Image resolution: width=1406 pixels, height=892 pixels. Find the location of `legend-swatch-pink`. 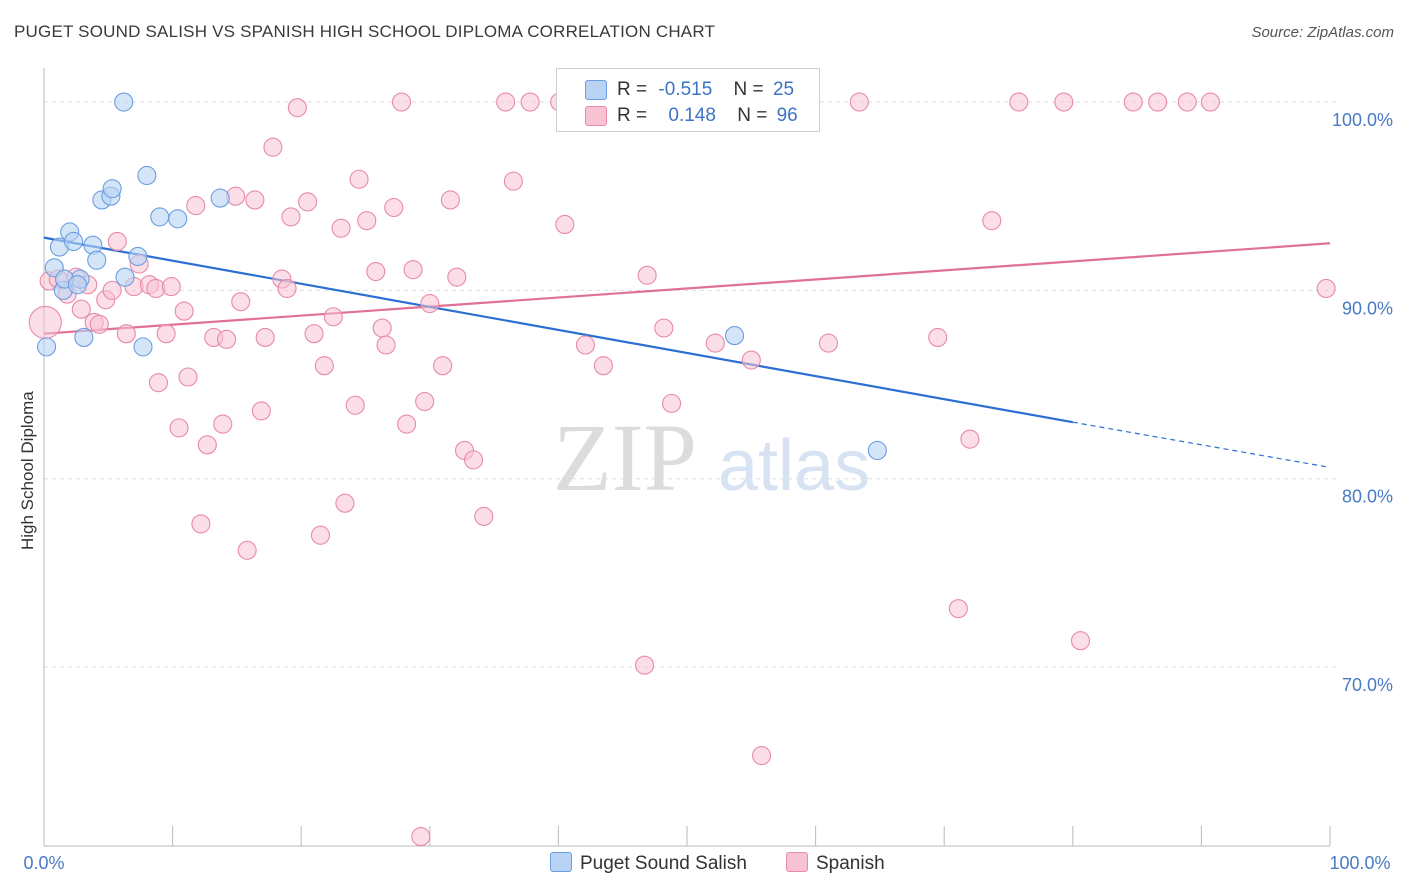

legend-swatch-pink is located at coordinates (596, 116).